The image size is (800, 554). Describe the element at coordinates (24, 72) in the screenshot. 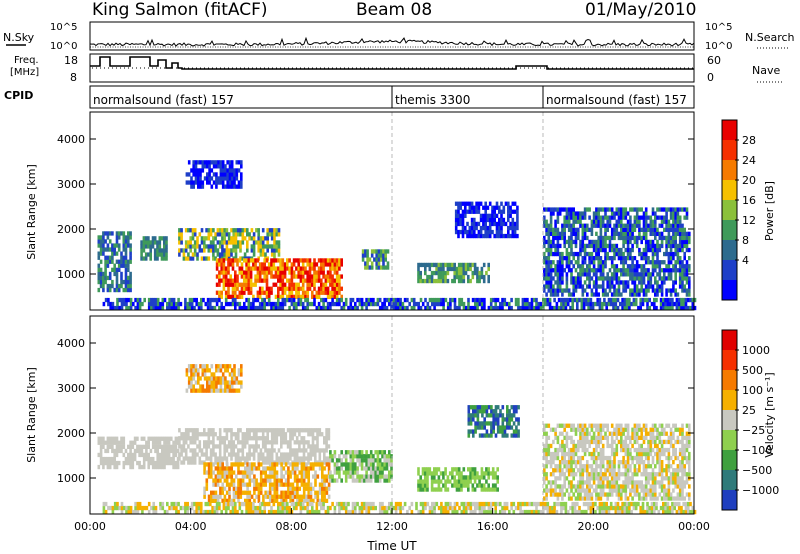

I see `freq-left-unit: [MHz]` at that location.